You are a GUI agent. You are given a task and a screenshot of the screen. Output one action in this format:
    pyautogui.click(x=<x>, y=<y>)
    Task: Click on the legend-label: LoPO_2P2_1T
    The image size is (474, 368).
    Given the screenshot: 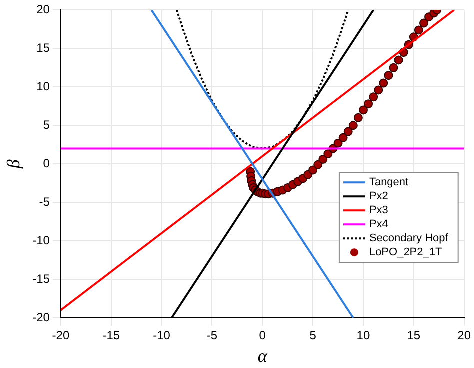 What is the action you would take?
    pyautogui.click(x=405, y=252)
    